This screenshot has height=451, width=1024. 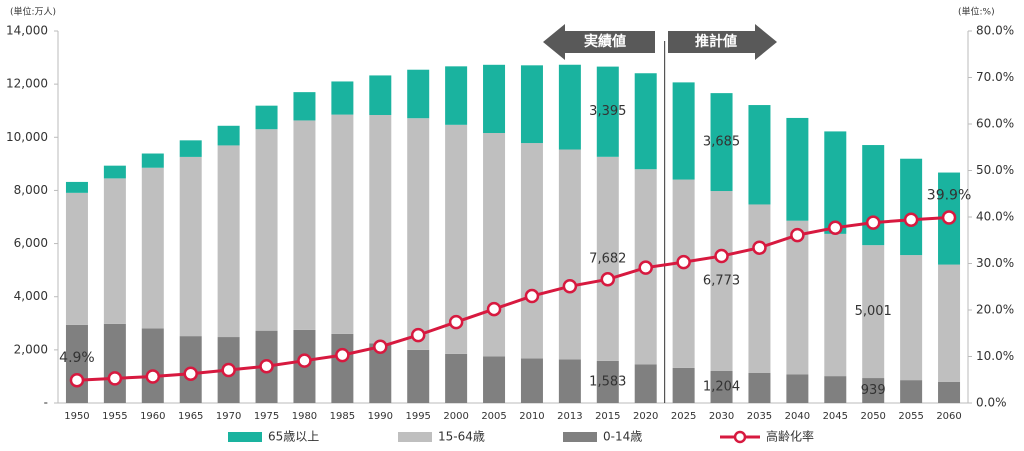 What do you see at coordinates (493, 416) in the screenshot?
I see `x-tick-label: 2005` at bounding box center [493, 416].